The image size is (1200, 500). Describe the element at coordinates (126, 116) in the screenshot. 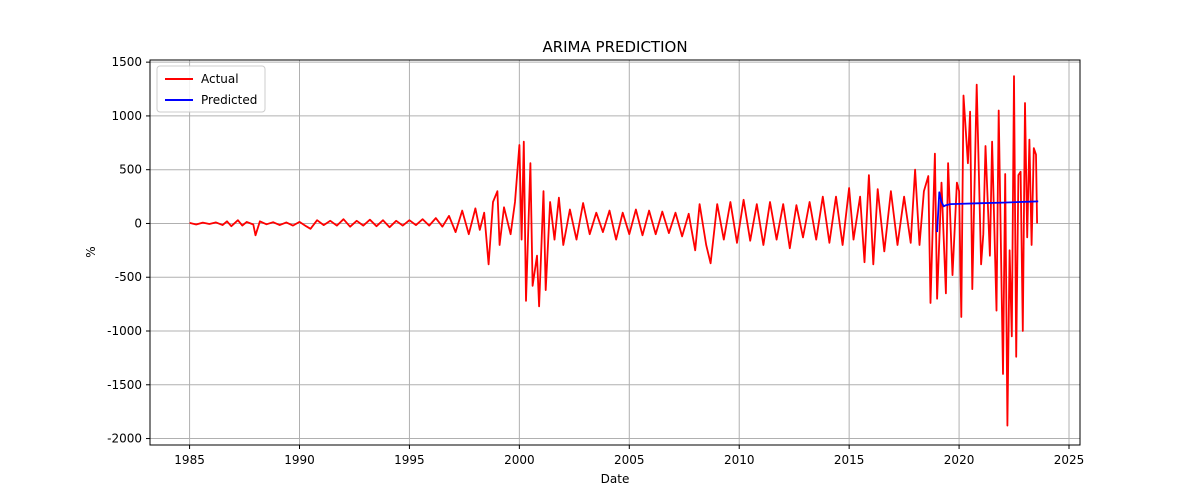

I see `y-tick-label: 1000` at that location.